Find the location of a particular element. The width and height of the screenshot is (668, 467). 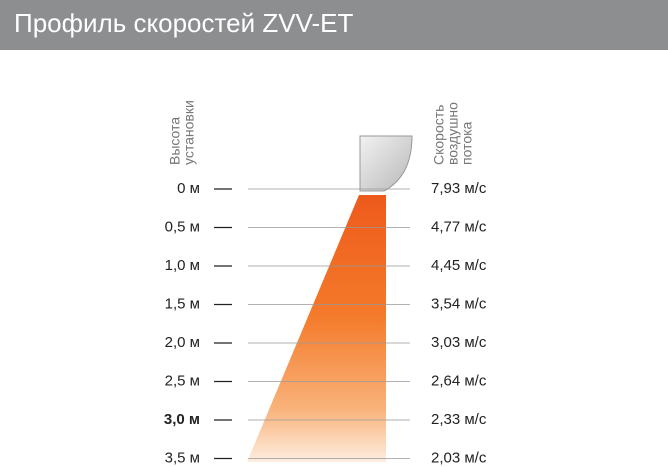

device is located at coordinates (386, 163).